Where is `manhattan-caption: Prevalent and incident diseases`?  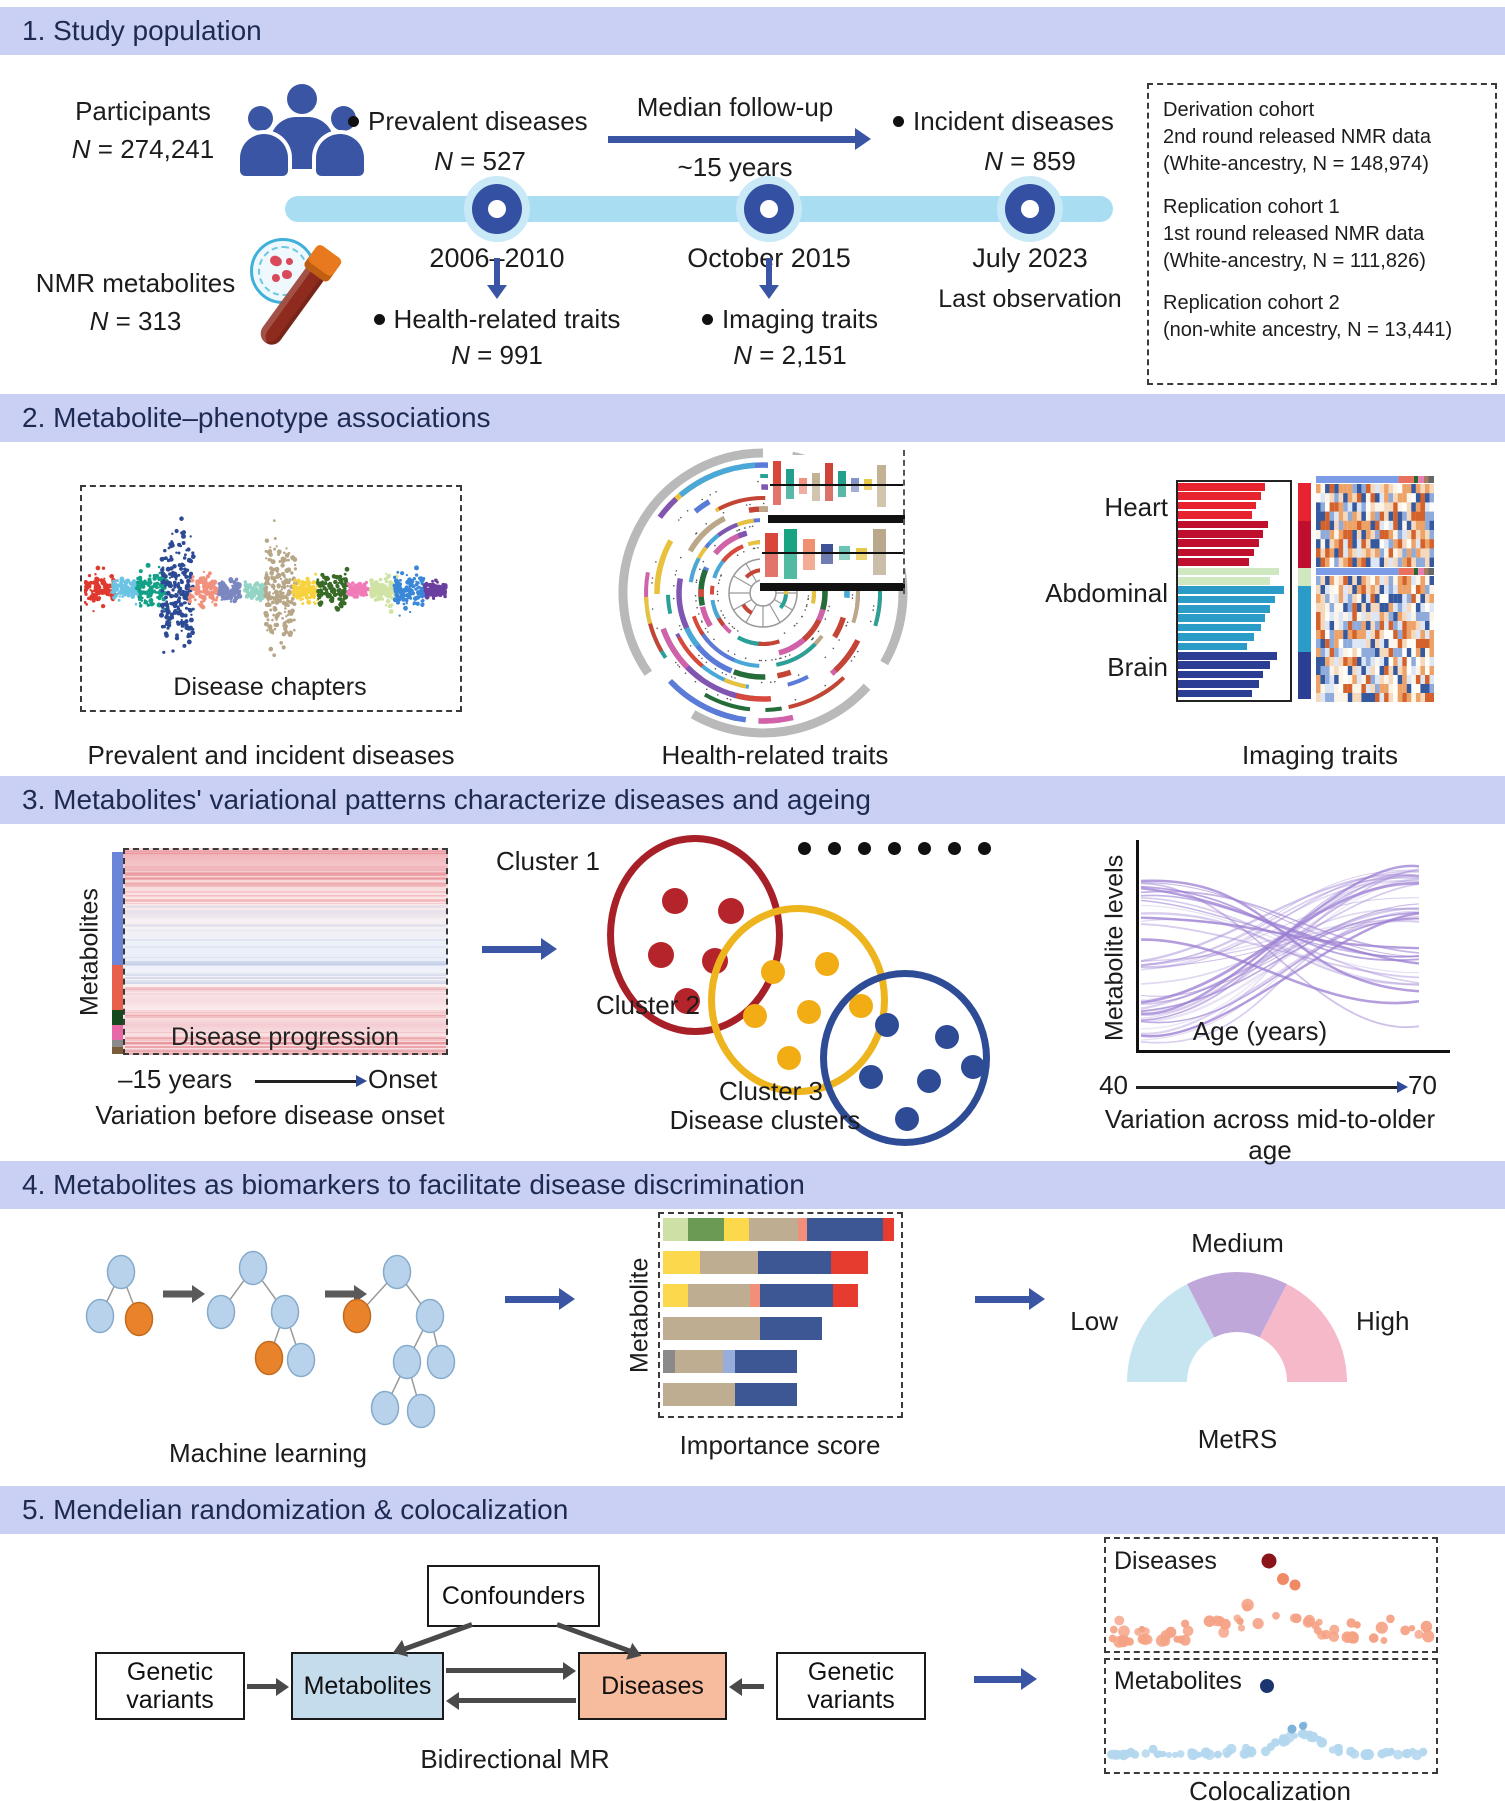 manhattan-caption: Prevalent and incident diseases is located at coordinates (271, 755).